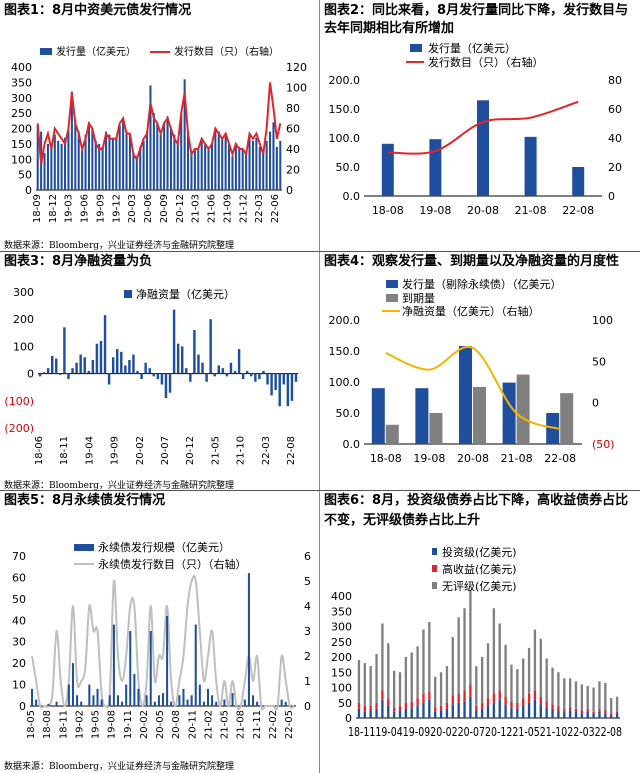 The width and height of the screenshot is (640, 773). I want to click on panel2-title-line1: 图表2：同比来看，8月发行量同比下降，发行数目与, so click(476, 10).